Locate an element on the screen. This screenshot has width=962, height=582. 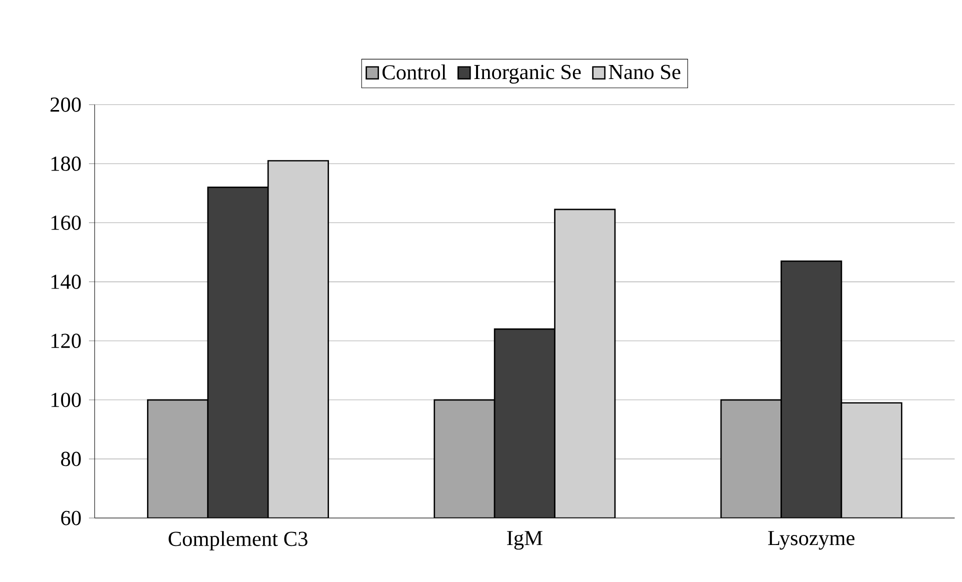
y-tick-label: 160 is located at coordinates (66, 223).